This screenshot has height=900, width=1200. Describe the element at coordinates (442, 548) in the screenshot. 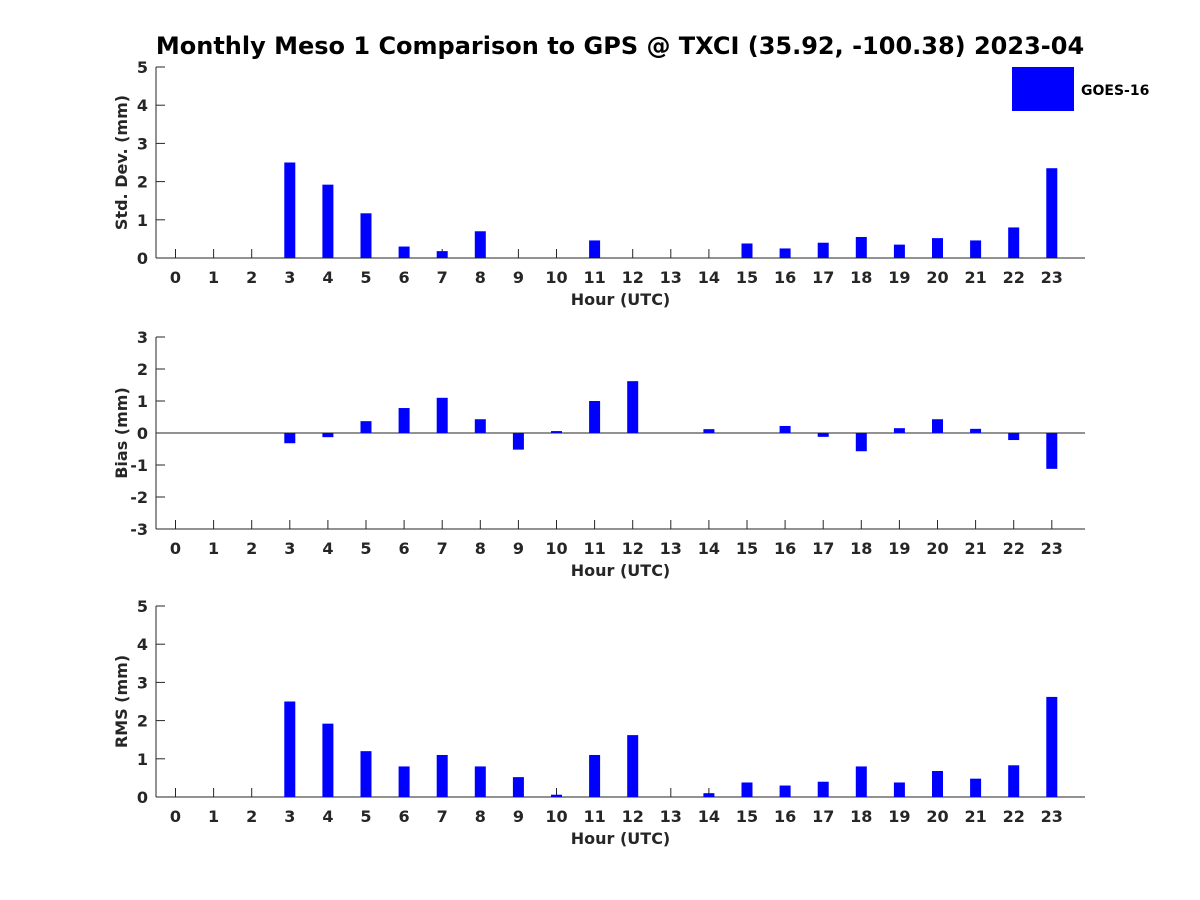

I see `bias-x-tick-label: 7` at that location.